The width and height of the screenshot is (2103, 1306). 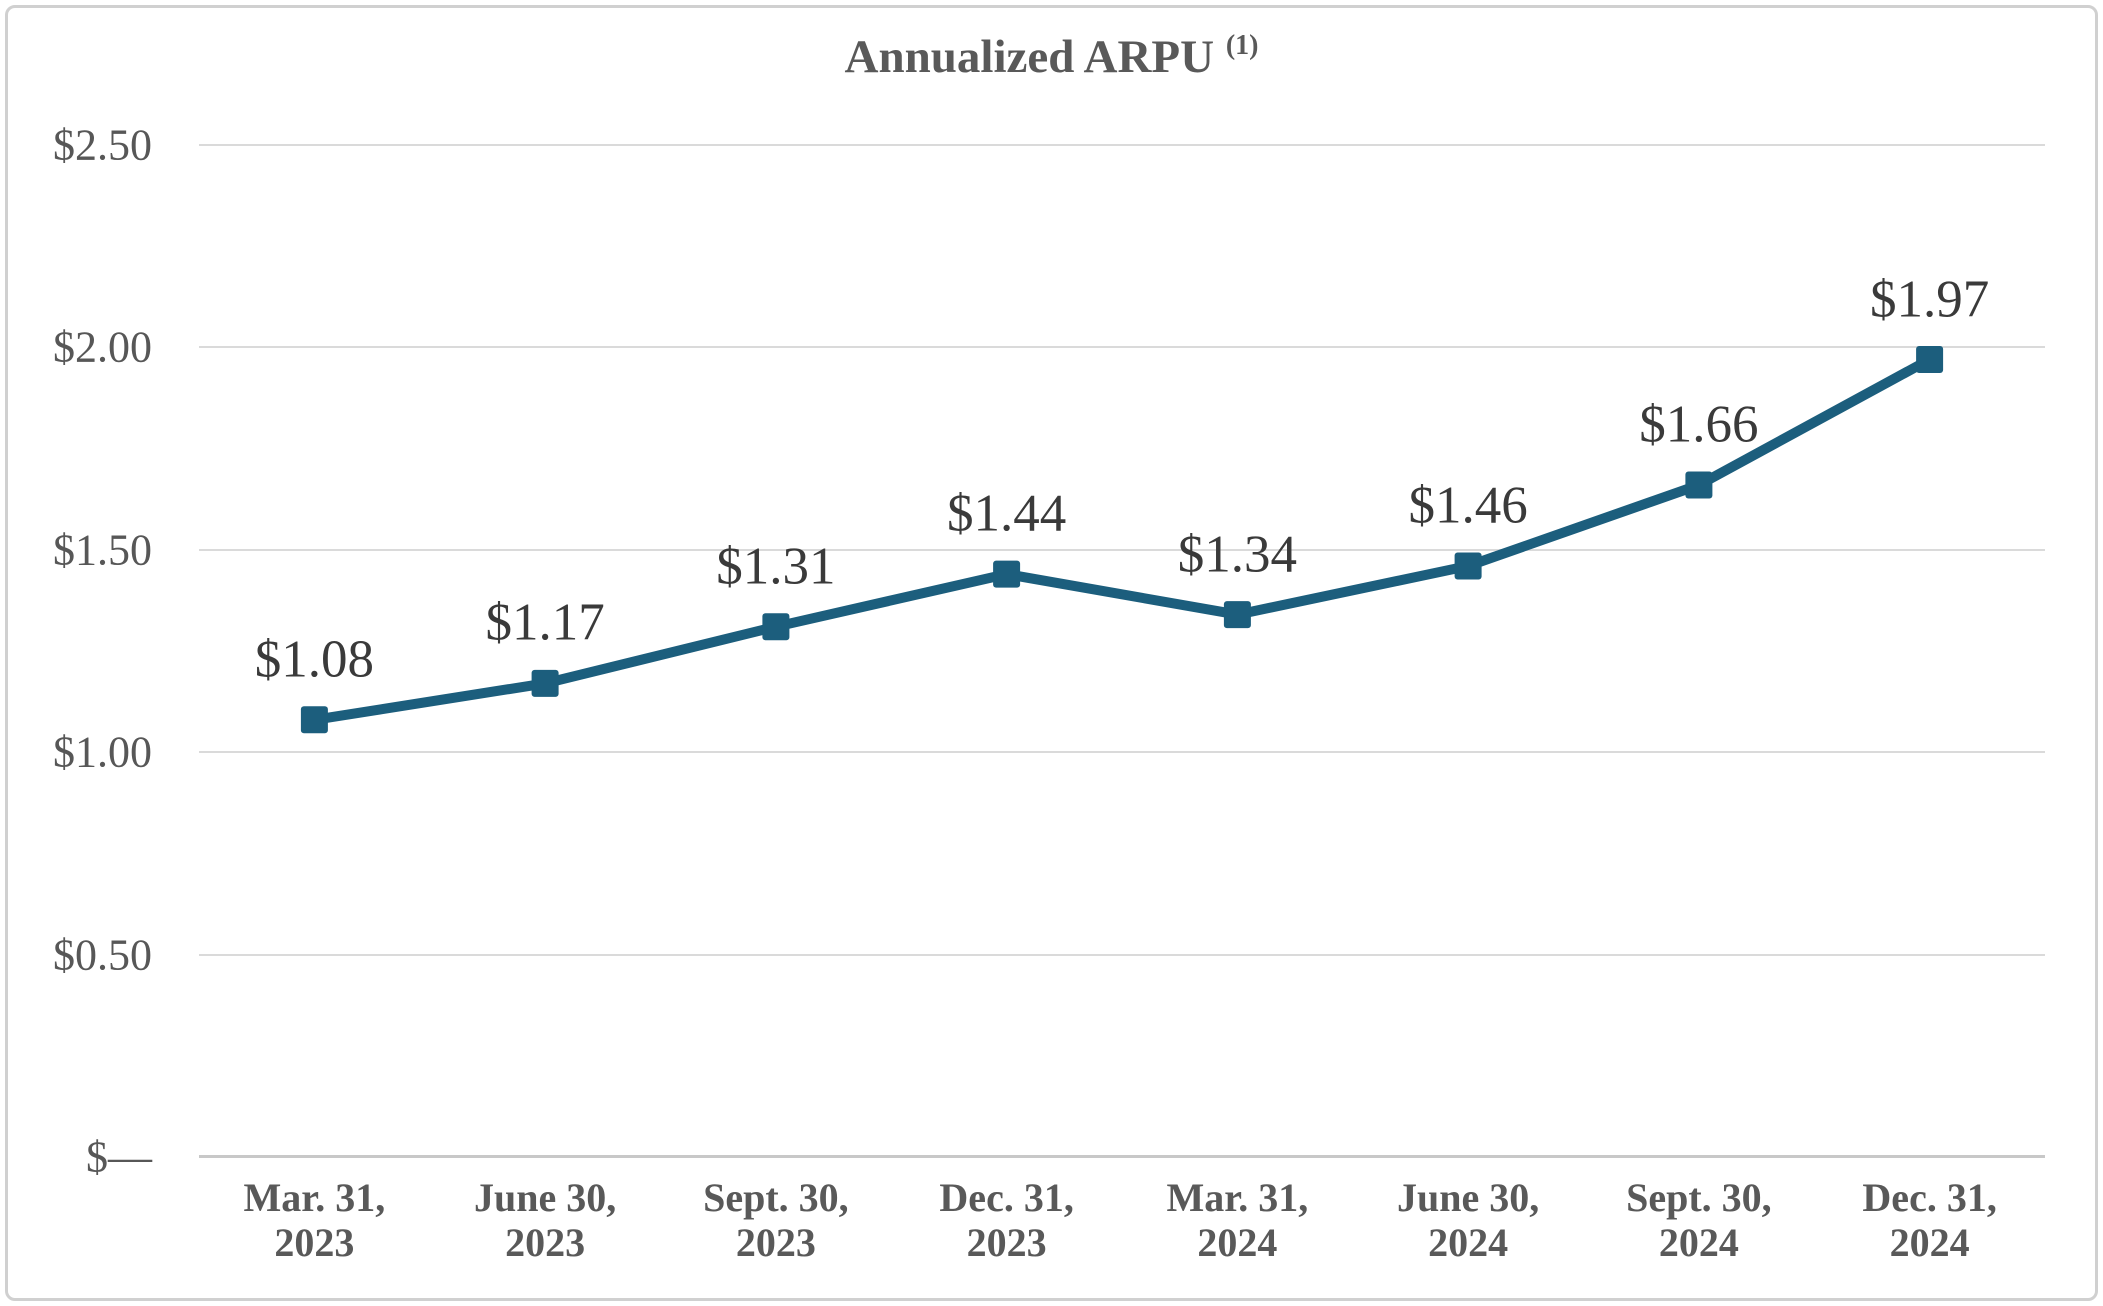 I want to click on x-axis-category-label: Dec. 31, 2024, so click(x=1929, y=1220).